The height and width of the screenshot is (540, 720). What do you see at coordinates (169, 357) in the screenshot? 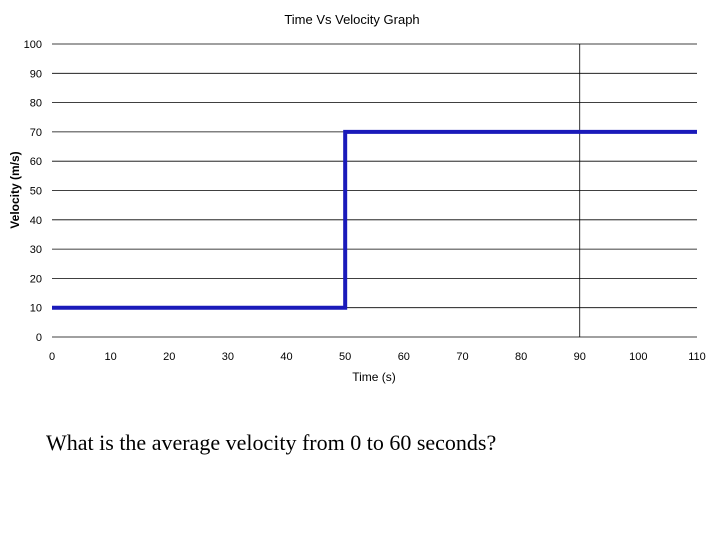
I see `x-tick-label-20: 20` at bounding box center [169, 357].